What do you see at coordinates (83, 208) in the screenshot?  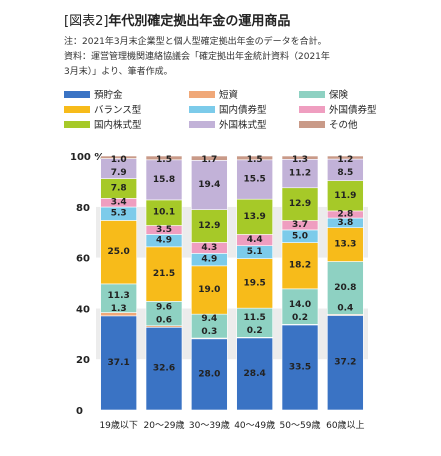 I see `y-tick-label: 80` at bounding box center [83, 208].